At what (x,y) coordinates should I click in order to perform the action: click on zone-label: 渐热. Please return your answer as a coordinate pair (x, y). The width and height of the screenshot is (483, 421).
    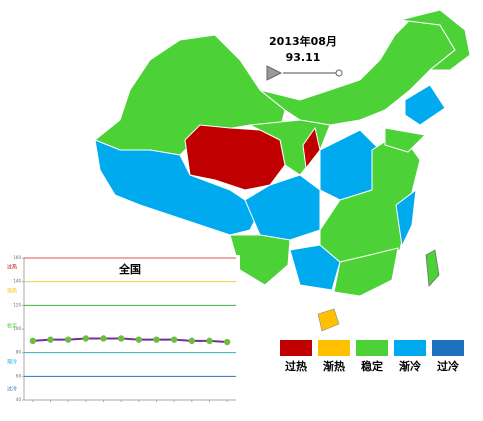
    Looking at the image, I should click on (12, 291).